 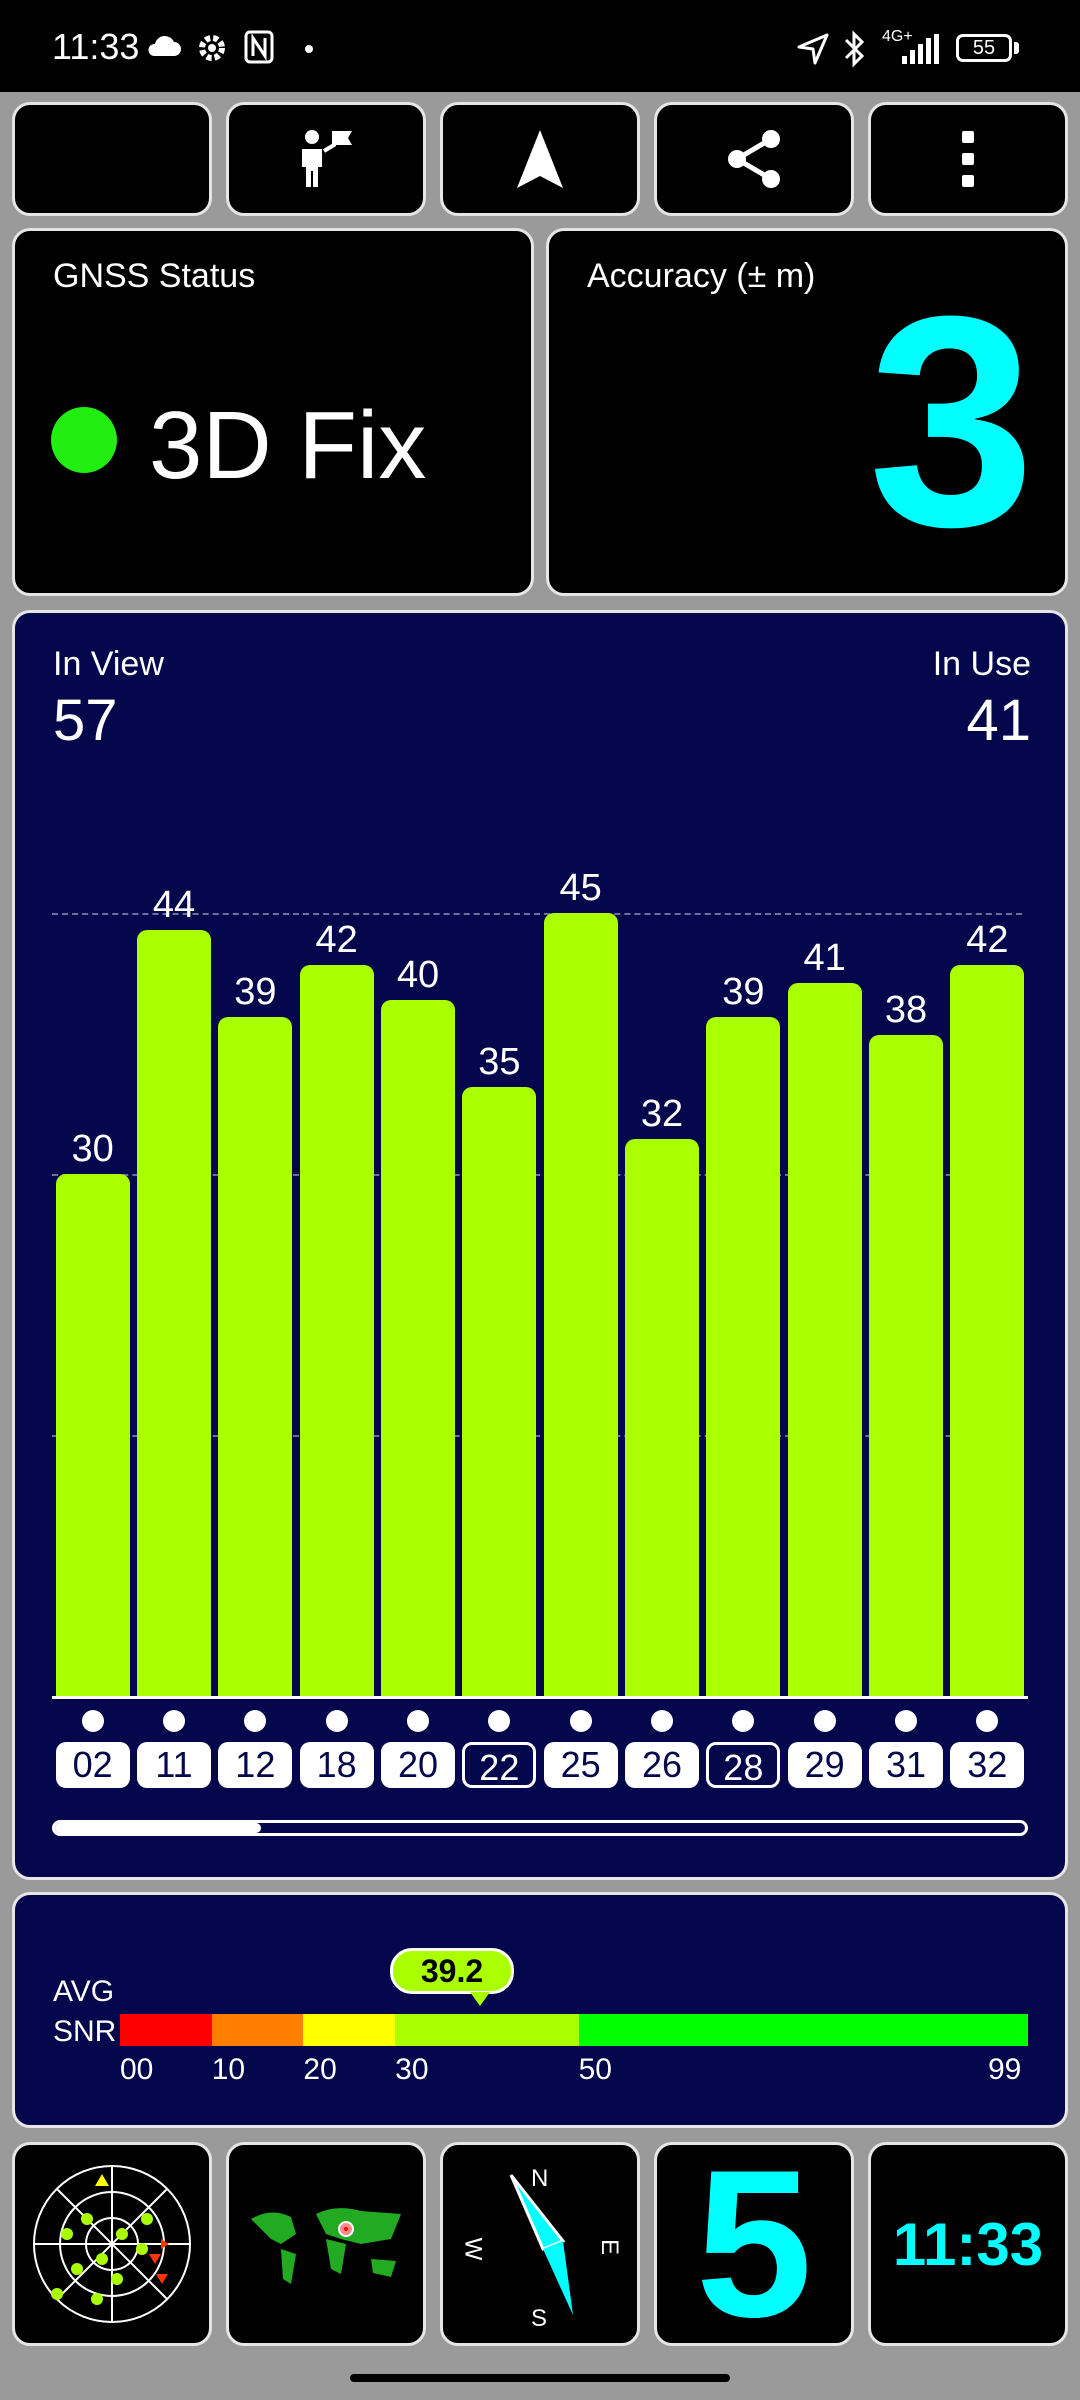 I want to click on clock-value: 11:33, so click(x=968, y=2244).